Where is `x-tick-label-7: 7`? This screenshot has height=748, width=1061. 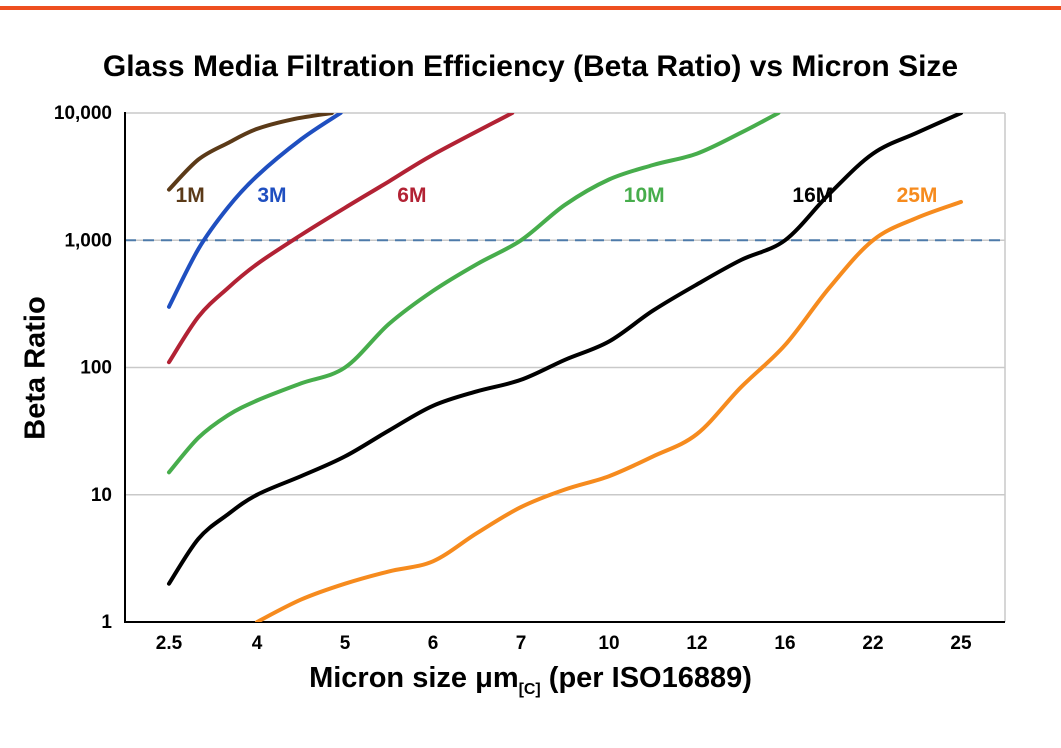
x-tick-label-7: 7 is located at coordinates (521, 643).